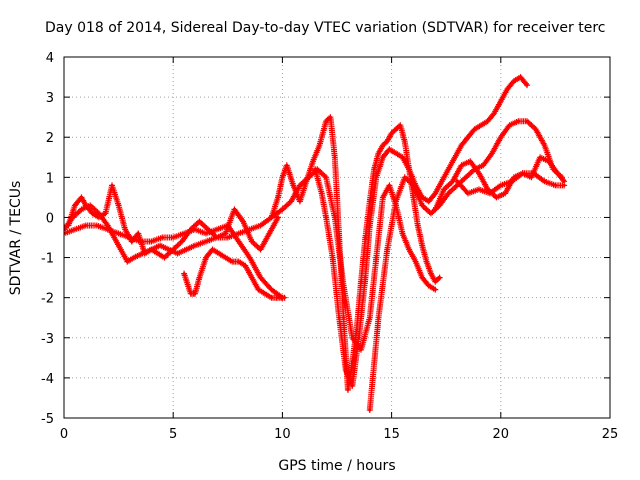  I want to click on x-tick-label: 5, so click(173, 434).